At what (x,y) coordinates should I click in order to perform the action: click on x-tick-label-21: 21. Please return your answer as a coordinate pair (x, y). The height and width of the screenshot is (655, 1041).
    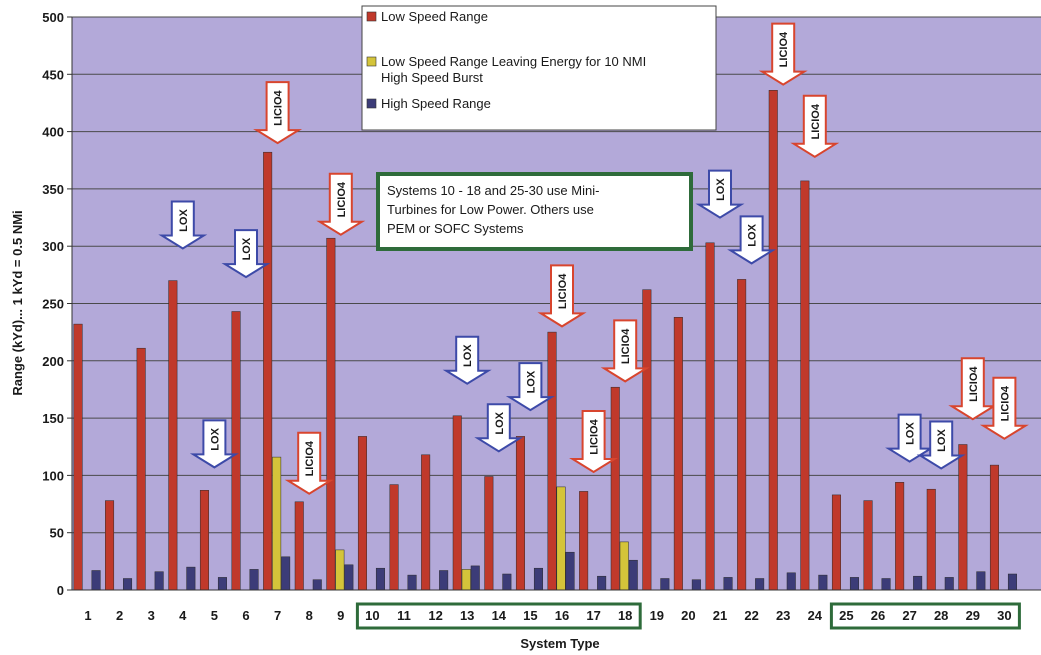
    Looking at the image, I should click on (720, 615).